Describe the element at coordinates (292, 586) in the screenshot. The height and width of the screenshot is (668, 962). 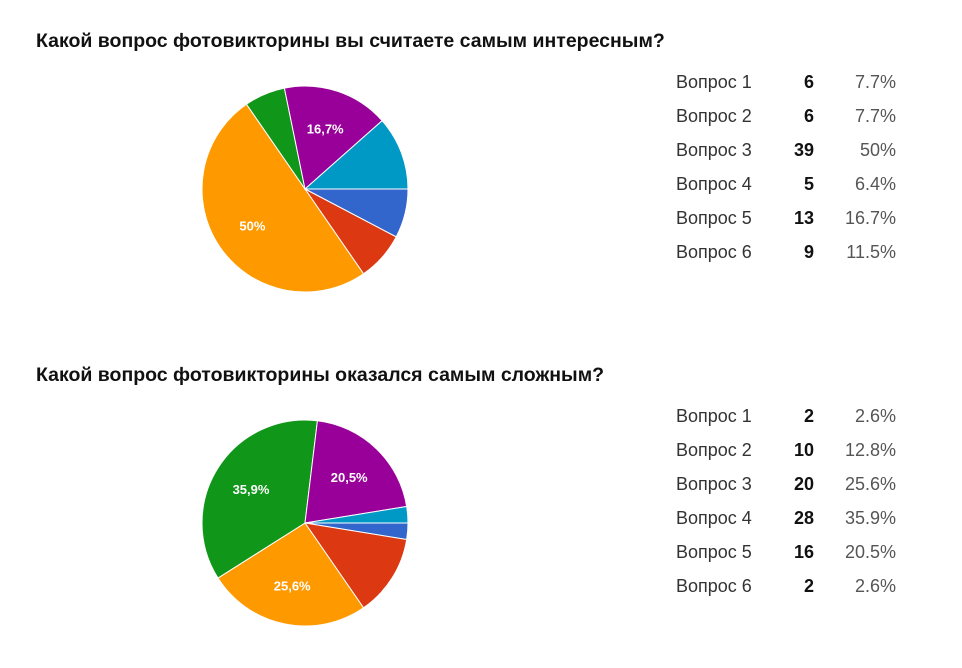
I see `slice-label-3: 25,6%` at that location.